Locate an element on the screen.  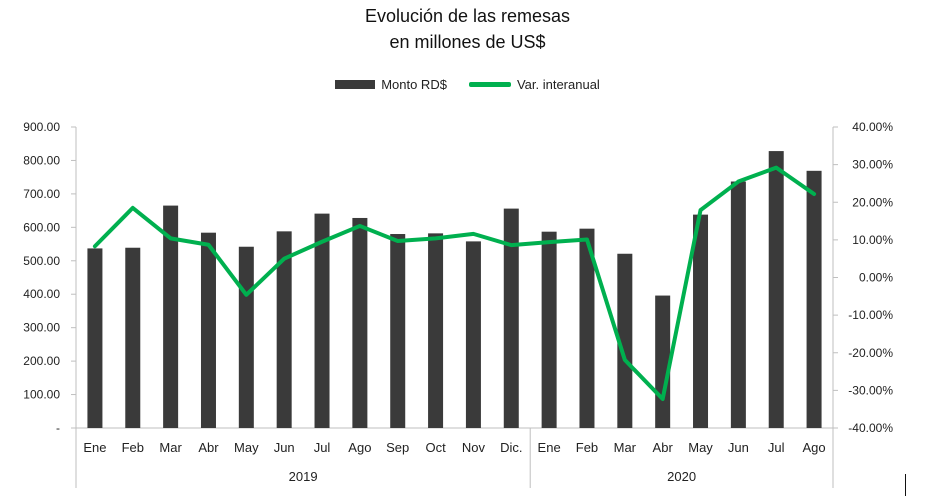
y-left-tick-label: 300.00 is located at coordinates (41, 328).